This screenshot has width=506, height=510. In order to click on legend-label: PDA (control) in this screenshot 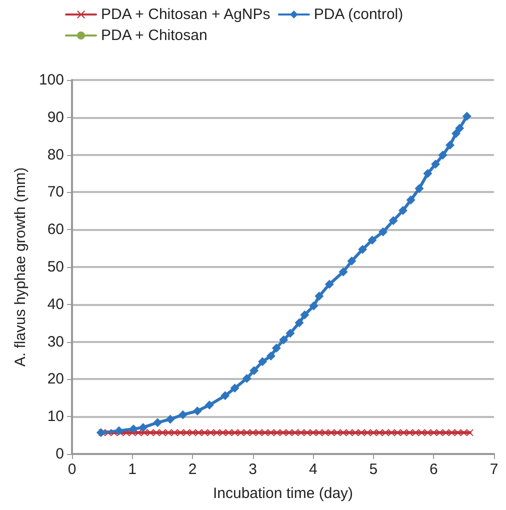, I will do `click(359, 14)`.